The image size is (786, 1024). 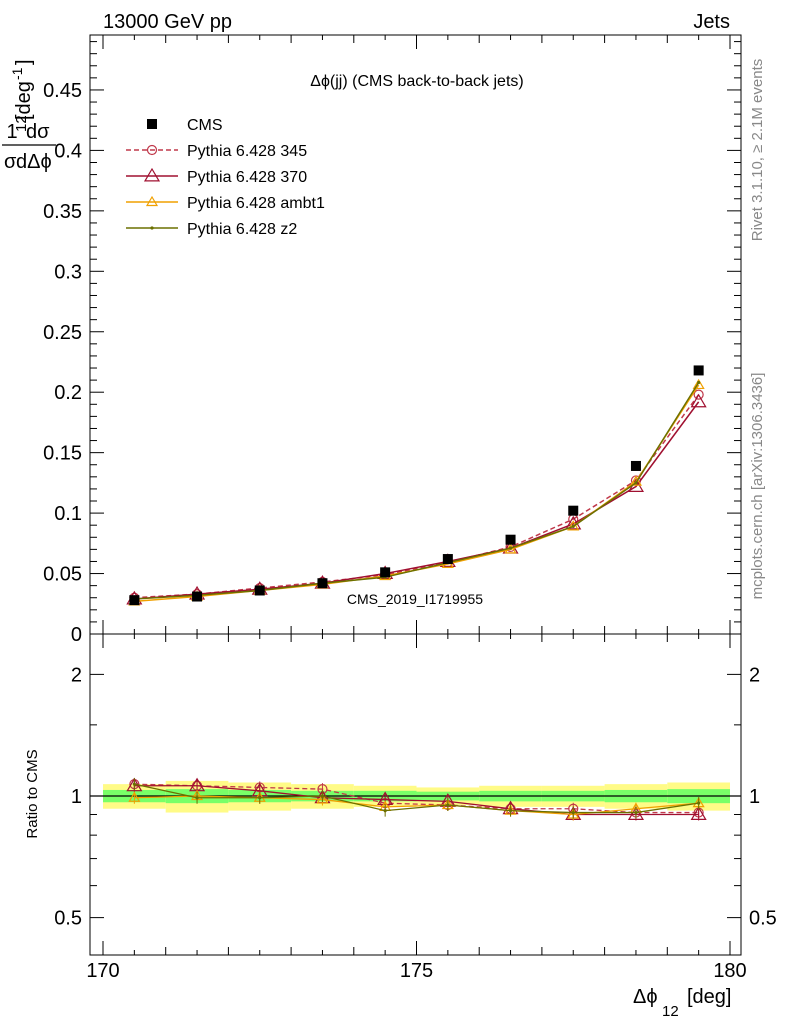 I want to click on legend-label: Pythia 6.428 z2, so click(x=242, y=229).